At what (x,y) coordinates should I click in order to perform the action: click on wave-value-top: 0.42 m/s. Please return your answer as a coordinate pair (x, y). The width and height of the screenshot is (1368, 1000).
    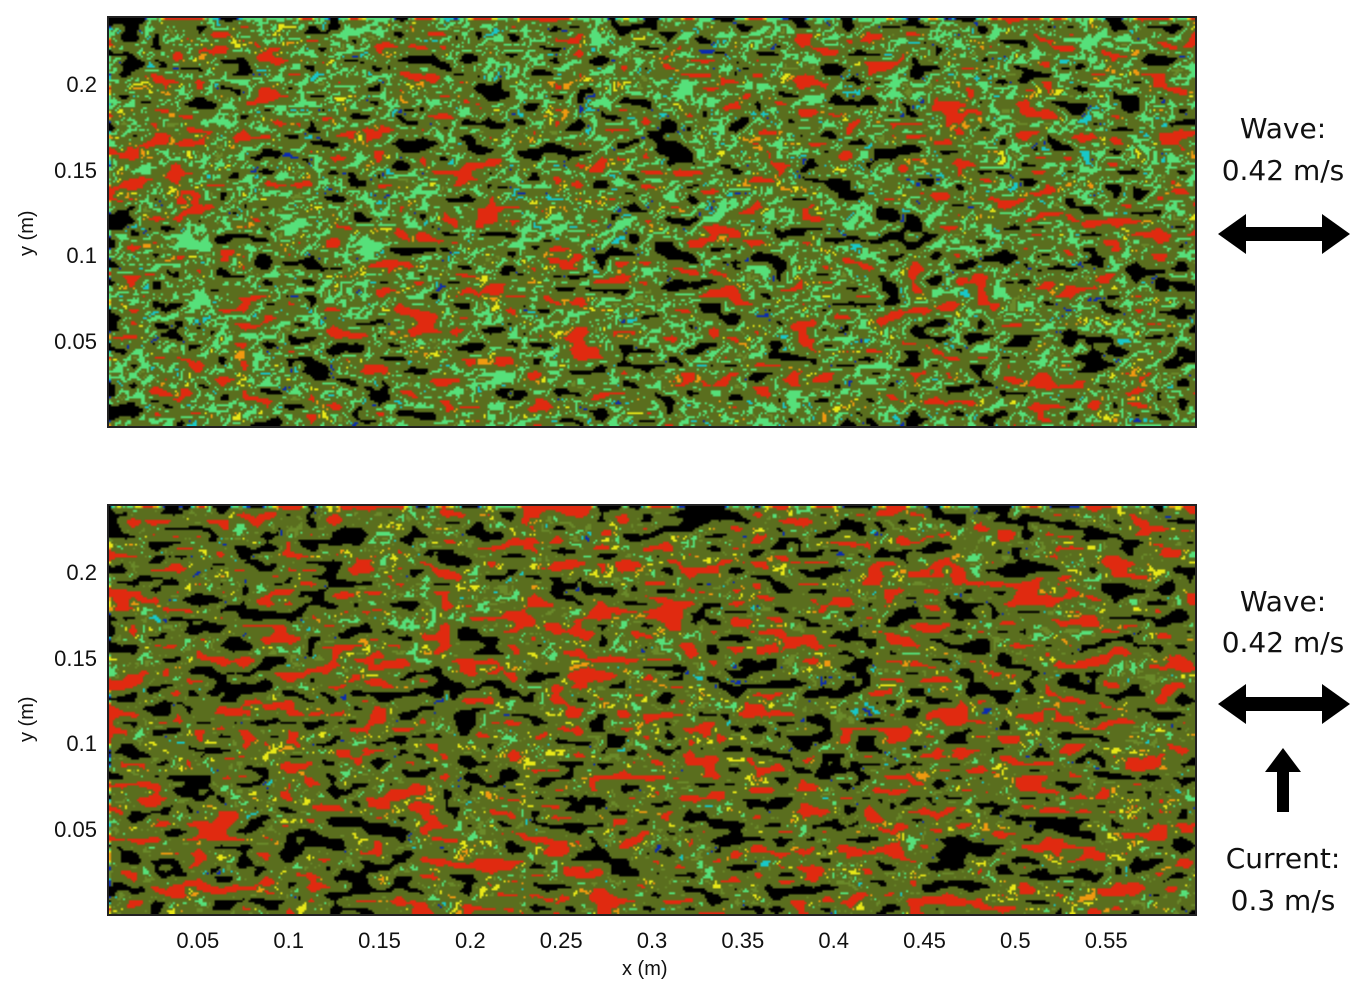
    Looking at the image, I should click on (1283, 170).